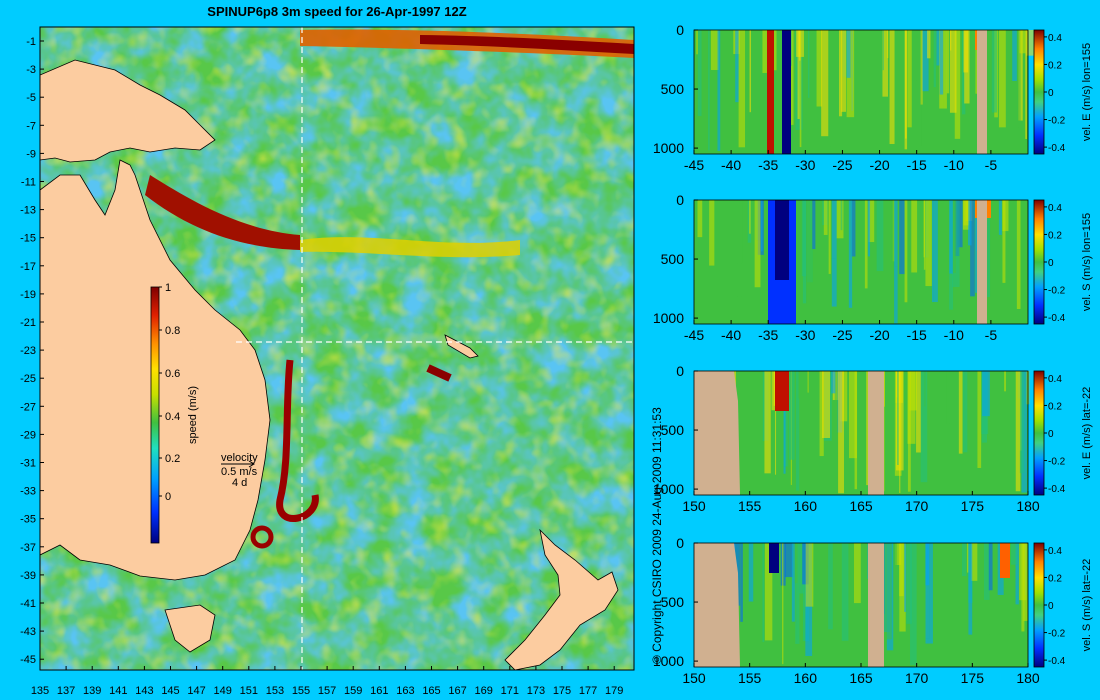  What do you see at coordinates (28, 267) in the screenshot?
I see `map-lat-tick-label: -17` at bounding box center [28, 267].